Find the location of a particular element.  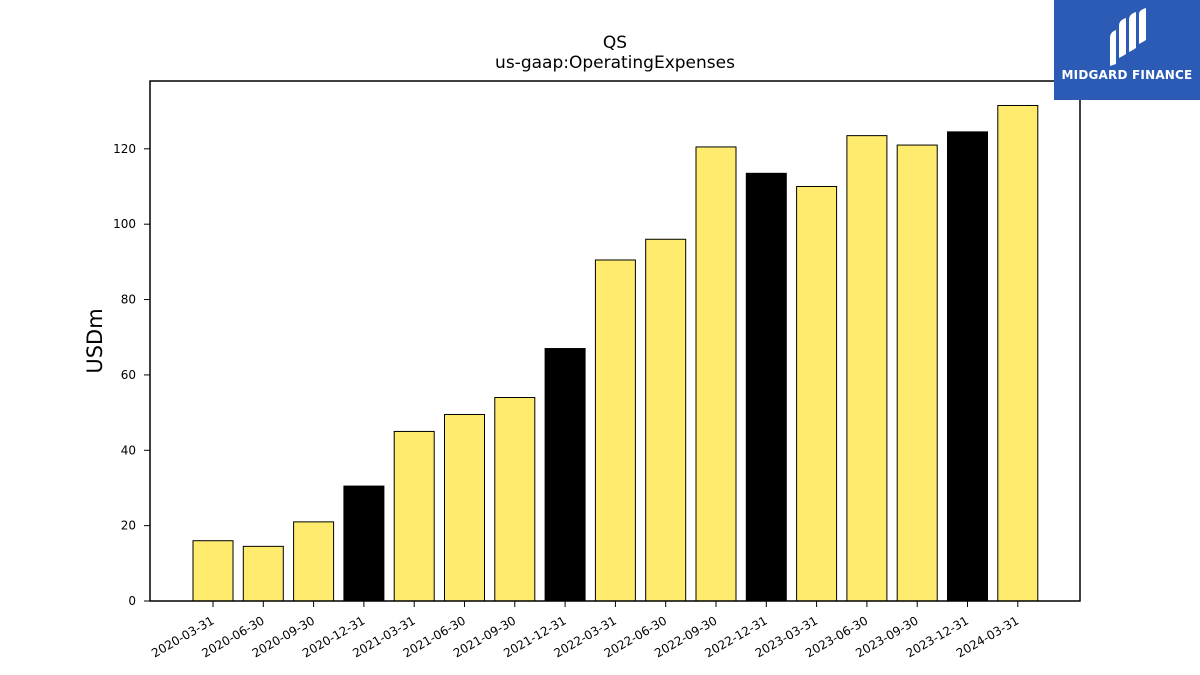

y-tick-label: 60 is located at coordinates (128, 375).